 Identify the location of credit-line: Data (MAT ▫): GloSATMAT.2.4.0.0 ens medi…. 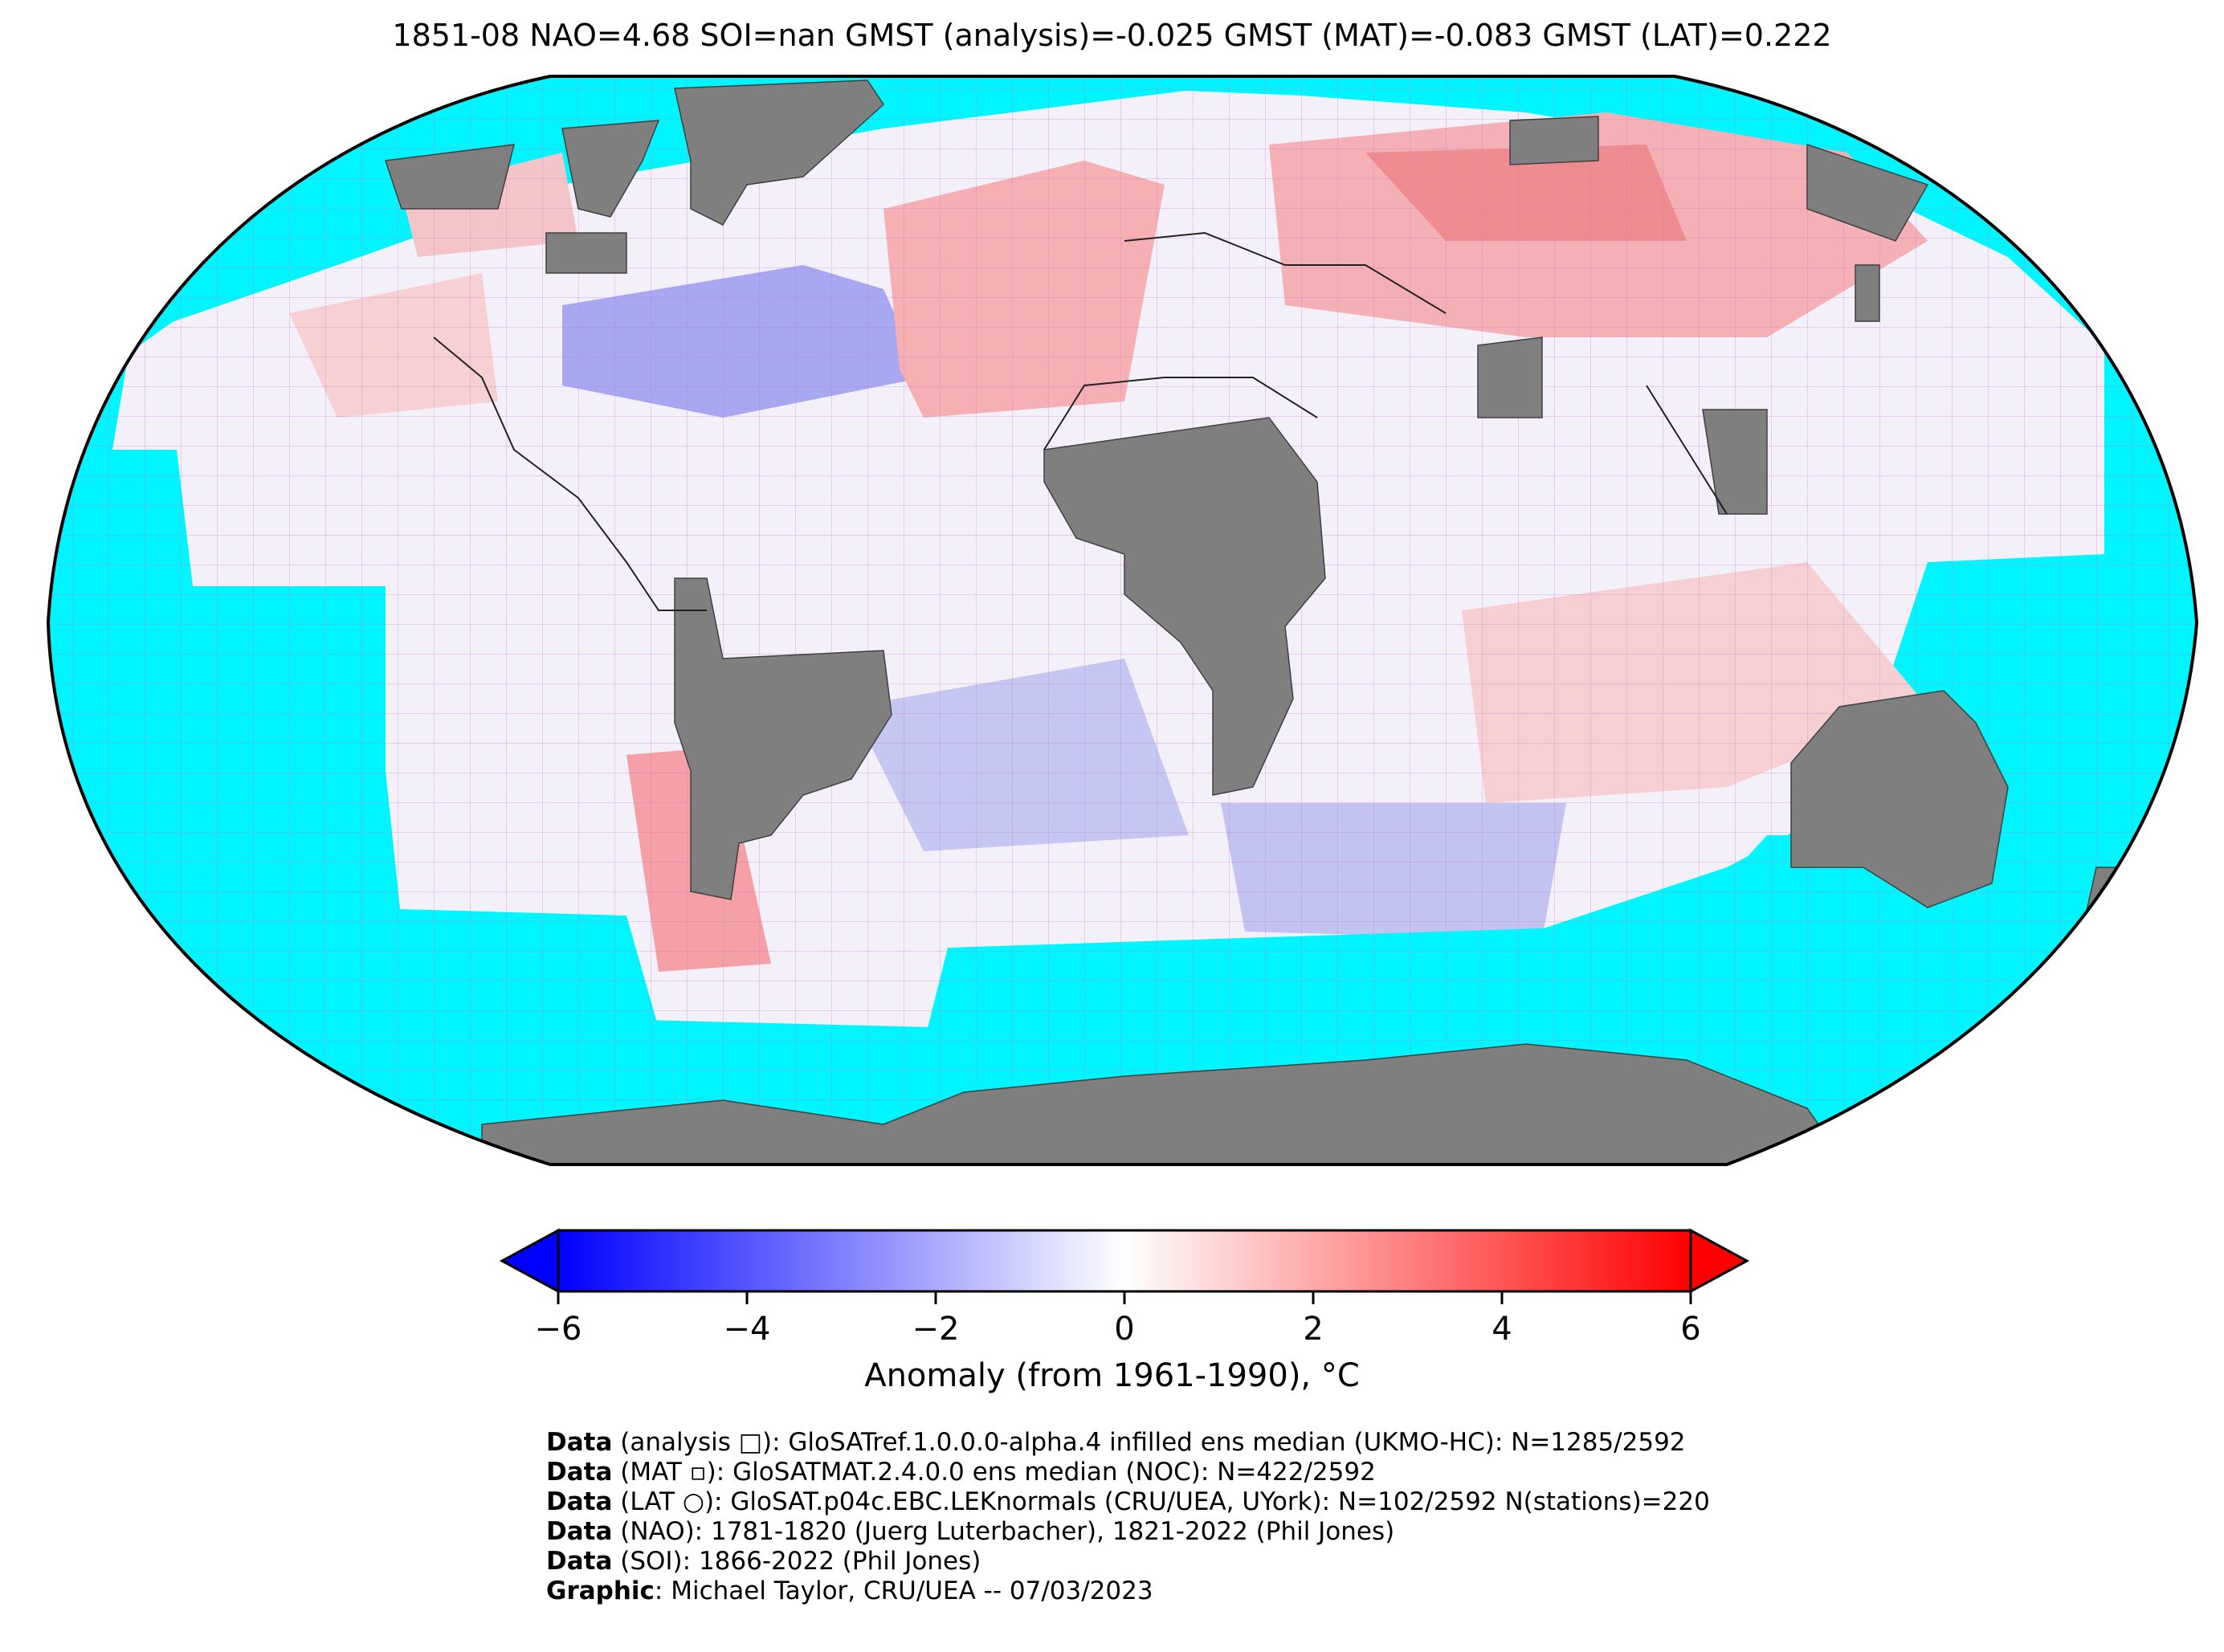
(1128, 1472).